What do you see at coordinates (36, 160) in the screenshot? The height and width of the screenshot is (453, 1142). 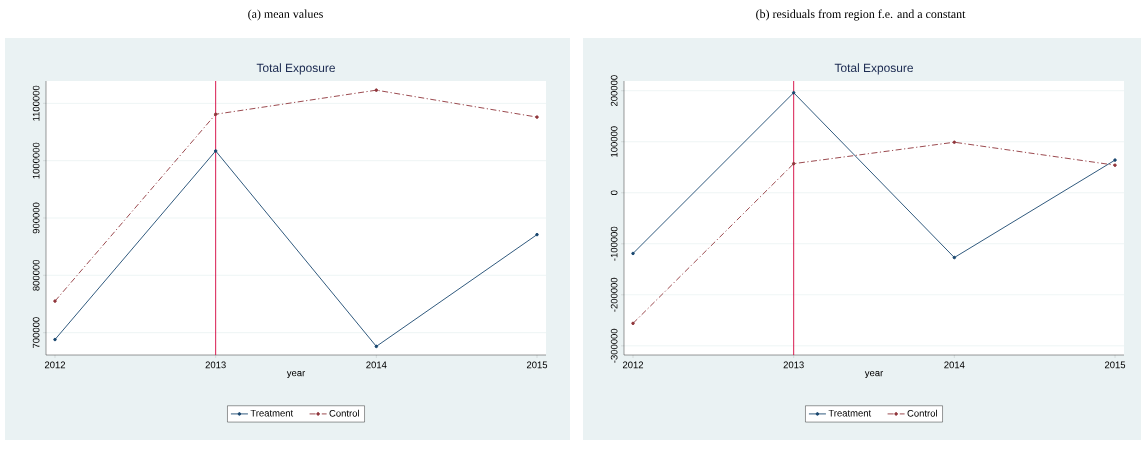 I see `y-tick-label: 1000000` at bounding box center [36, 160].